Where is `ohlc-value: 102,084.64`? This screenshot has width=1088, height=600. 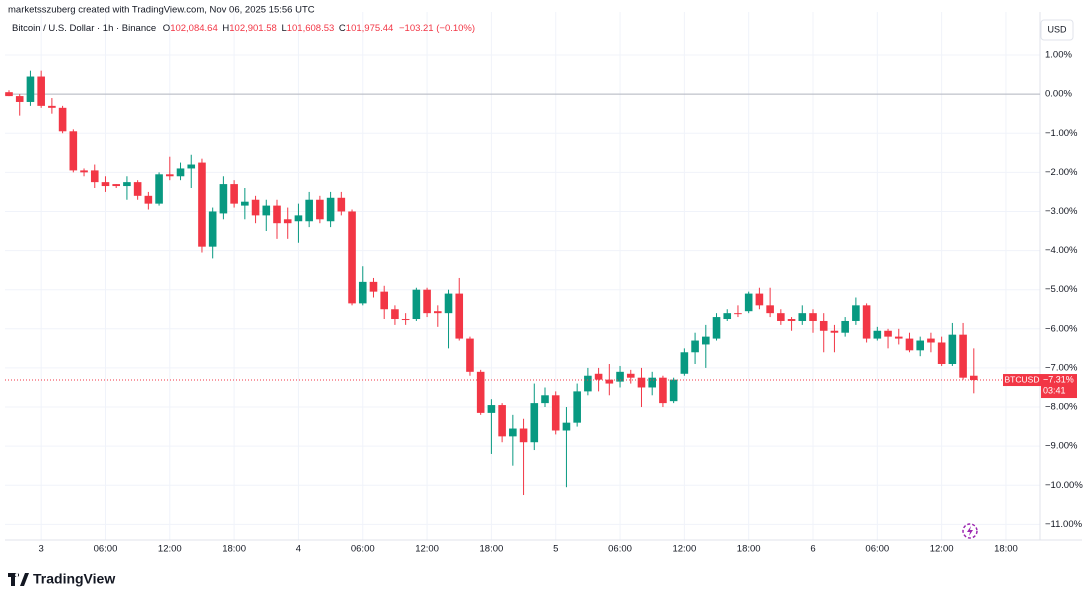
ohlc-value: 102,084.64 is located at coordinates (194, 28).